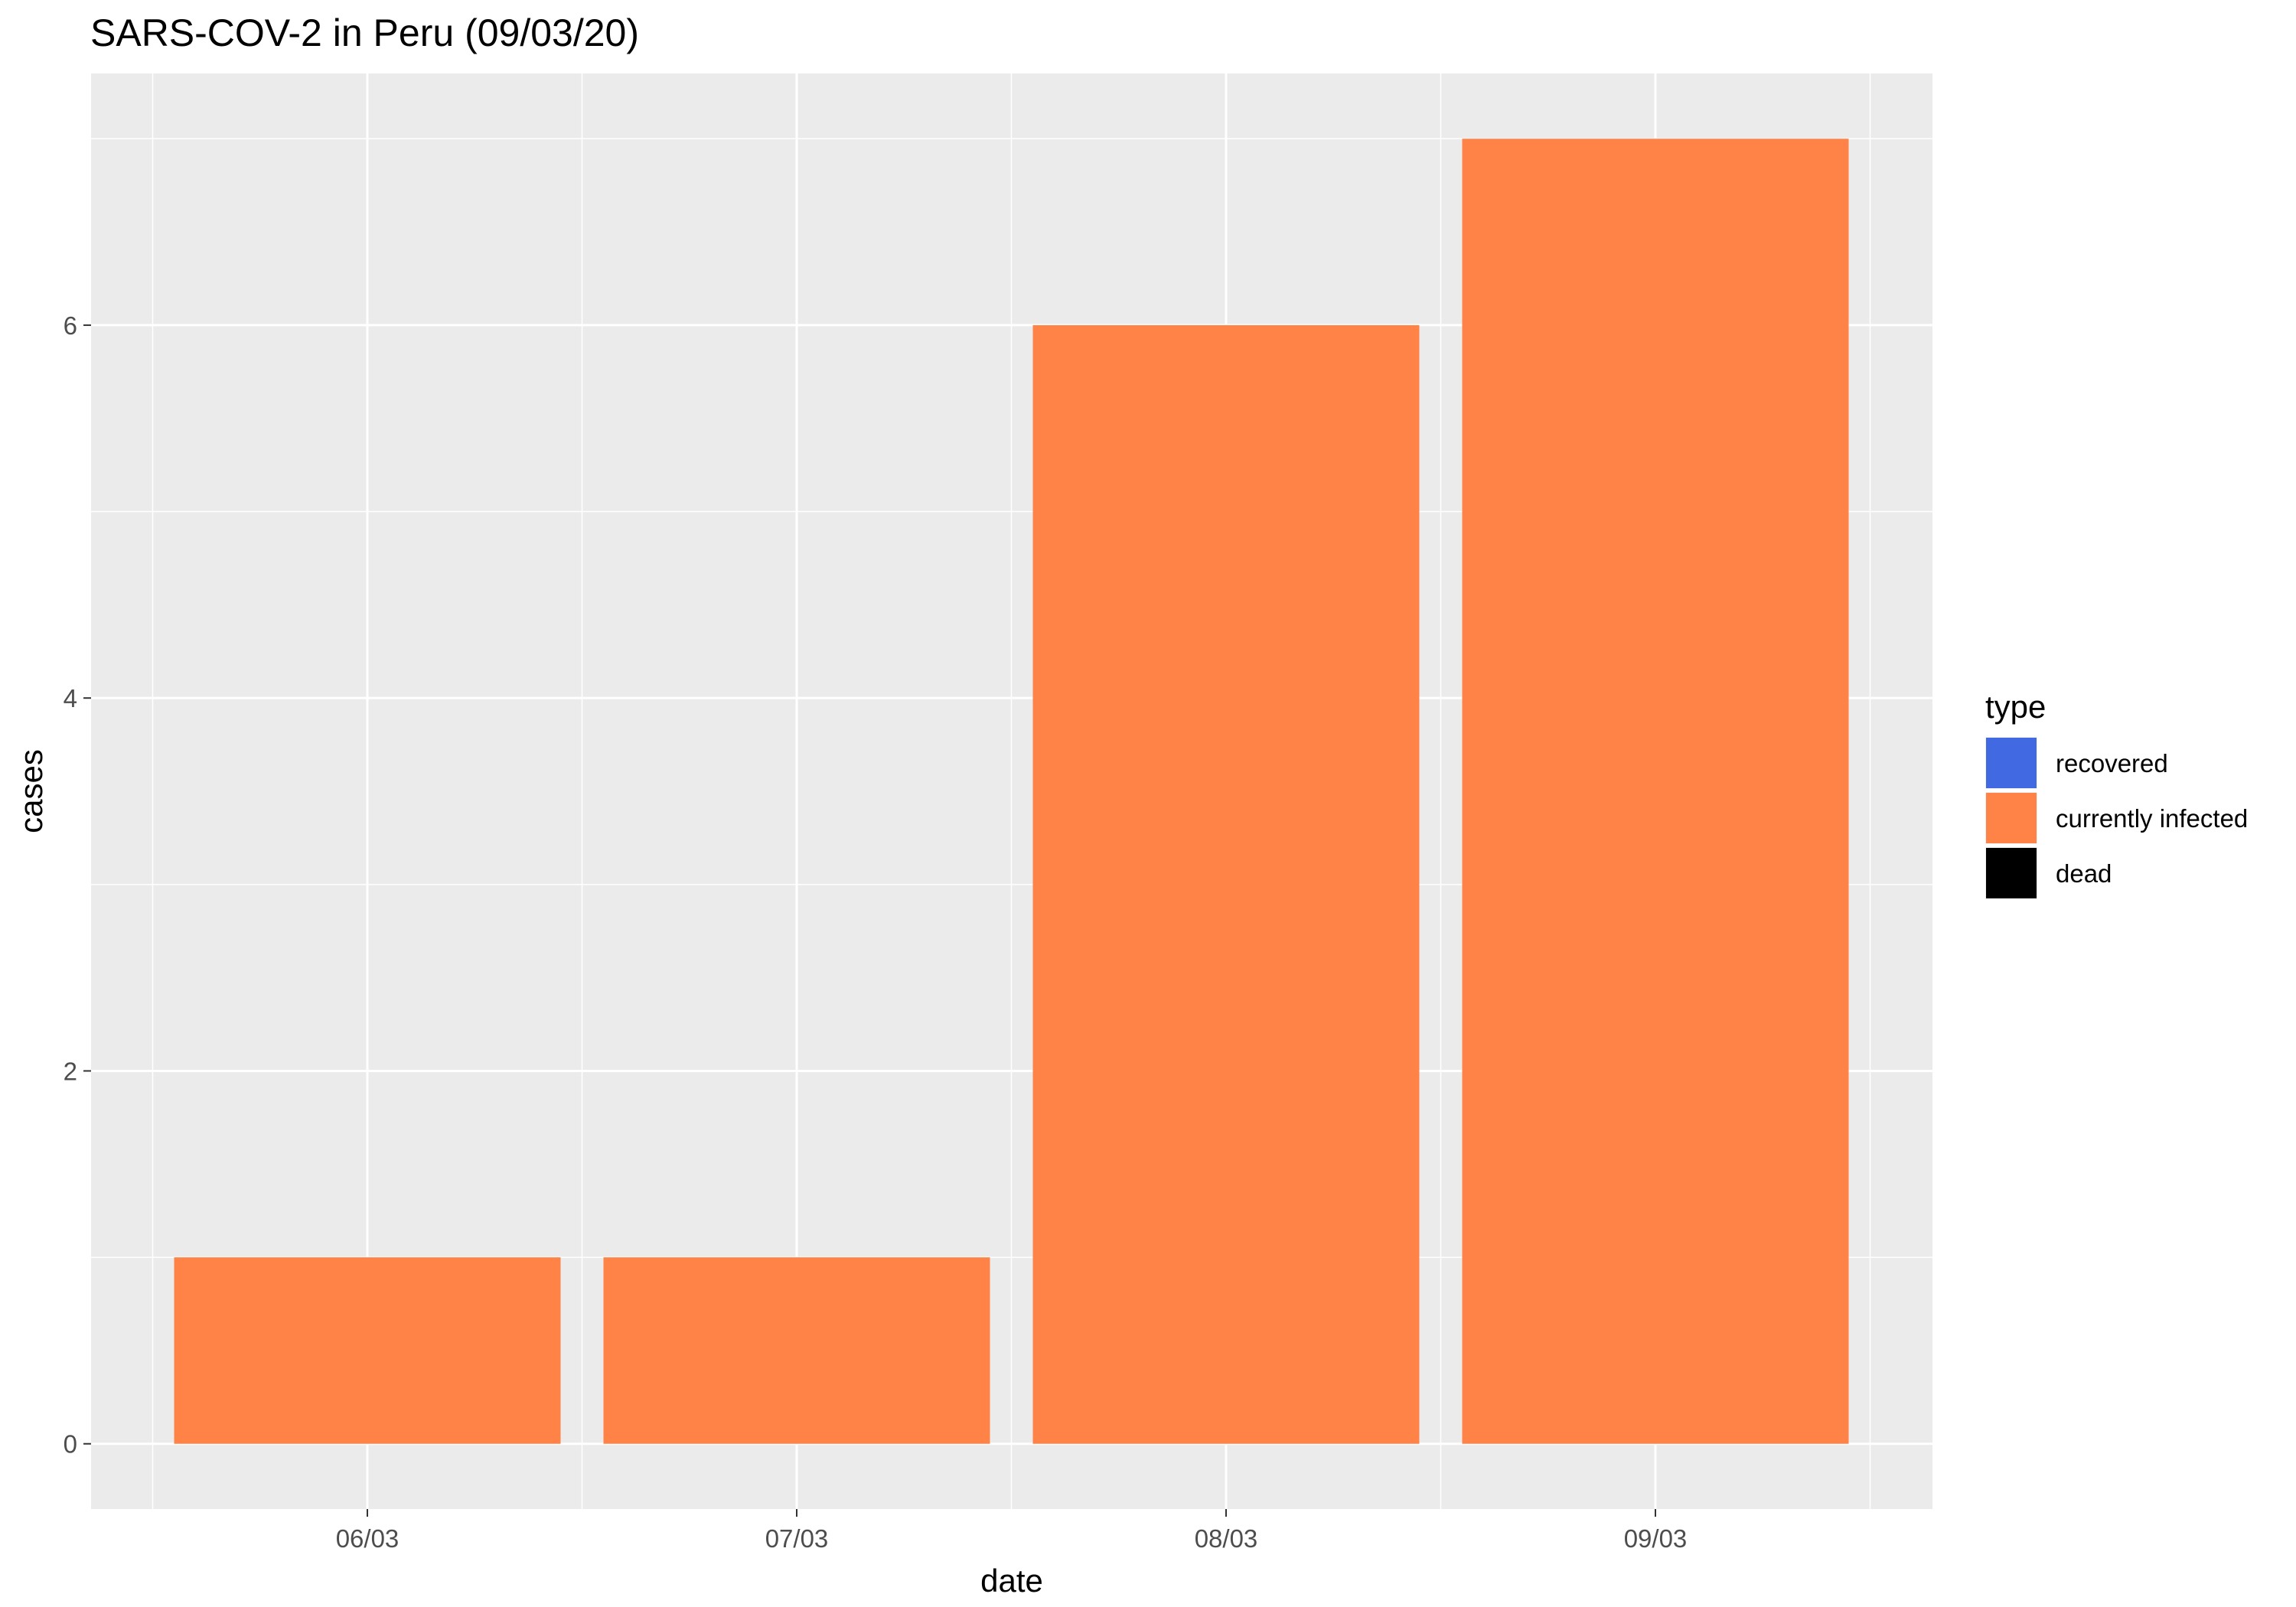  I want to click on x-axis: 06/03 07/03 08/03 09/03, so click(1012, 1531).